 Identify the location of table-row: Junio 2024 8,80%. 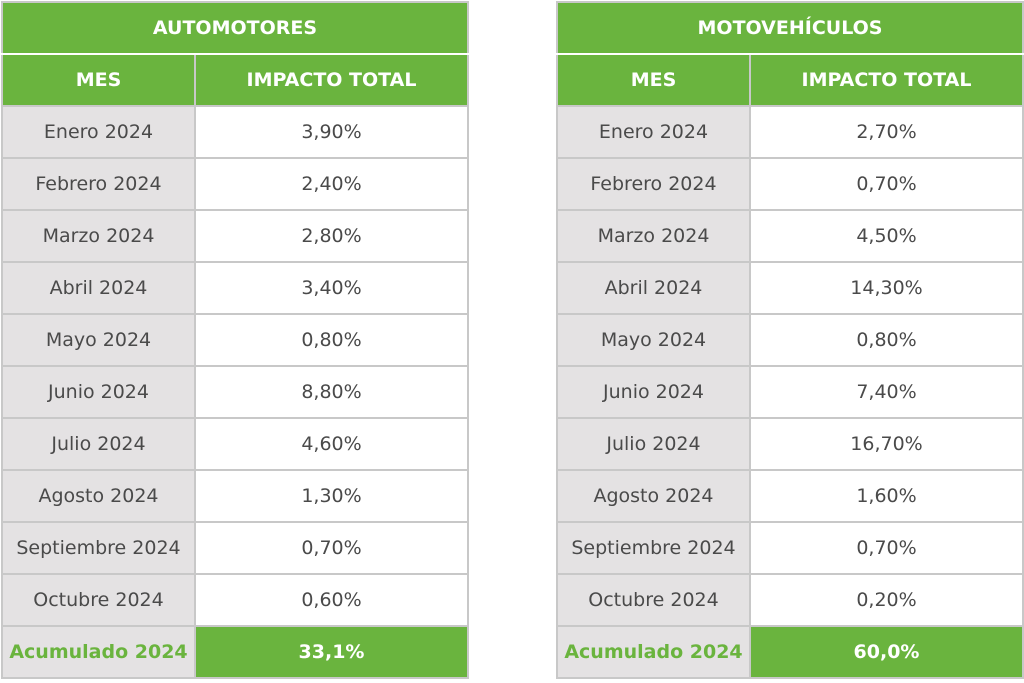
(235, 392).